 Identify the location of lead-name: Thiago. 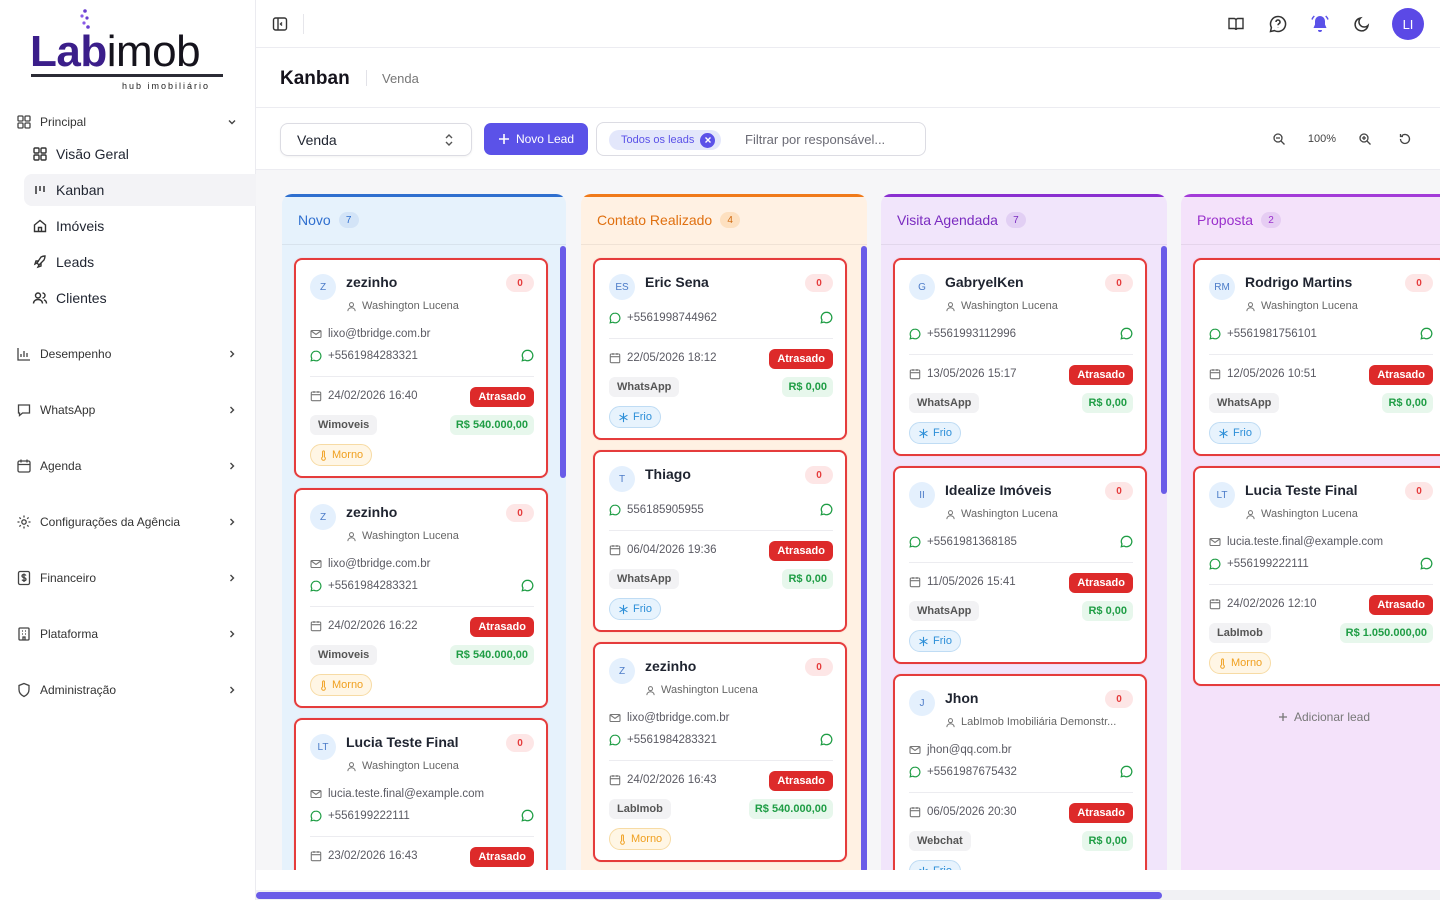
(668, 474).